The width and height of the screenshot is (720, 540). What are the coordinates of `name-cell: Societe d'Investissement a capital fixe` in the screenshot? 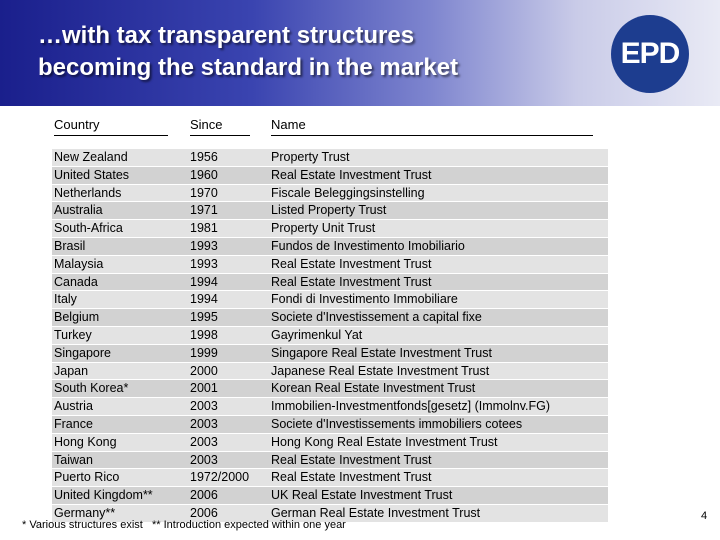 It's located at (376, 317).